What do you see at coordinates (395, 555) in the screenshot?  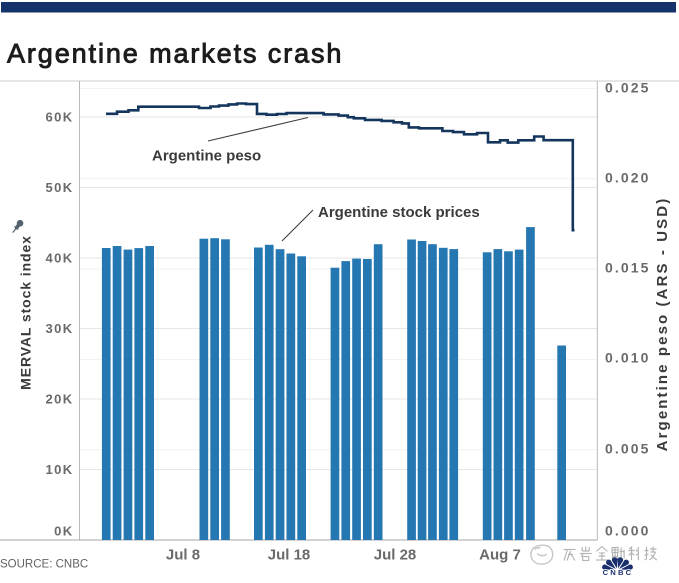 I see `svg-text: Jul 28` at bounding box center [395, 555].